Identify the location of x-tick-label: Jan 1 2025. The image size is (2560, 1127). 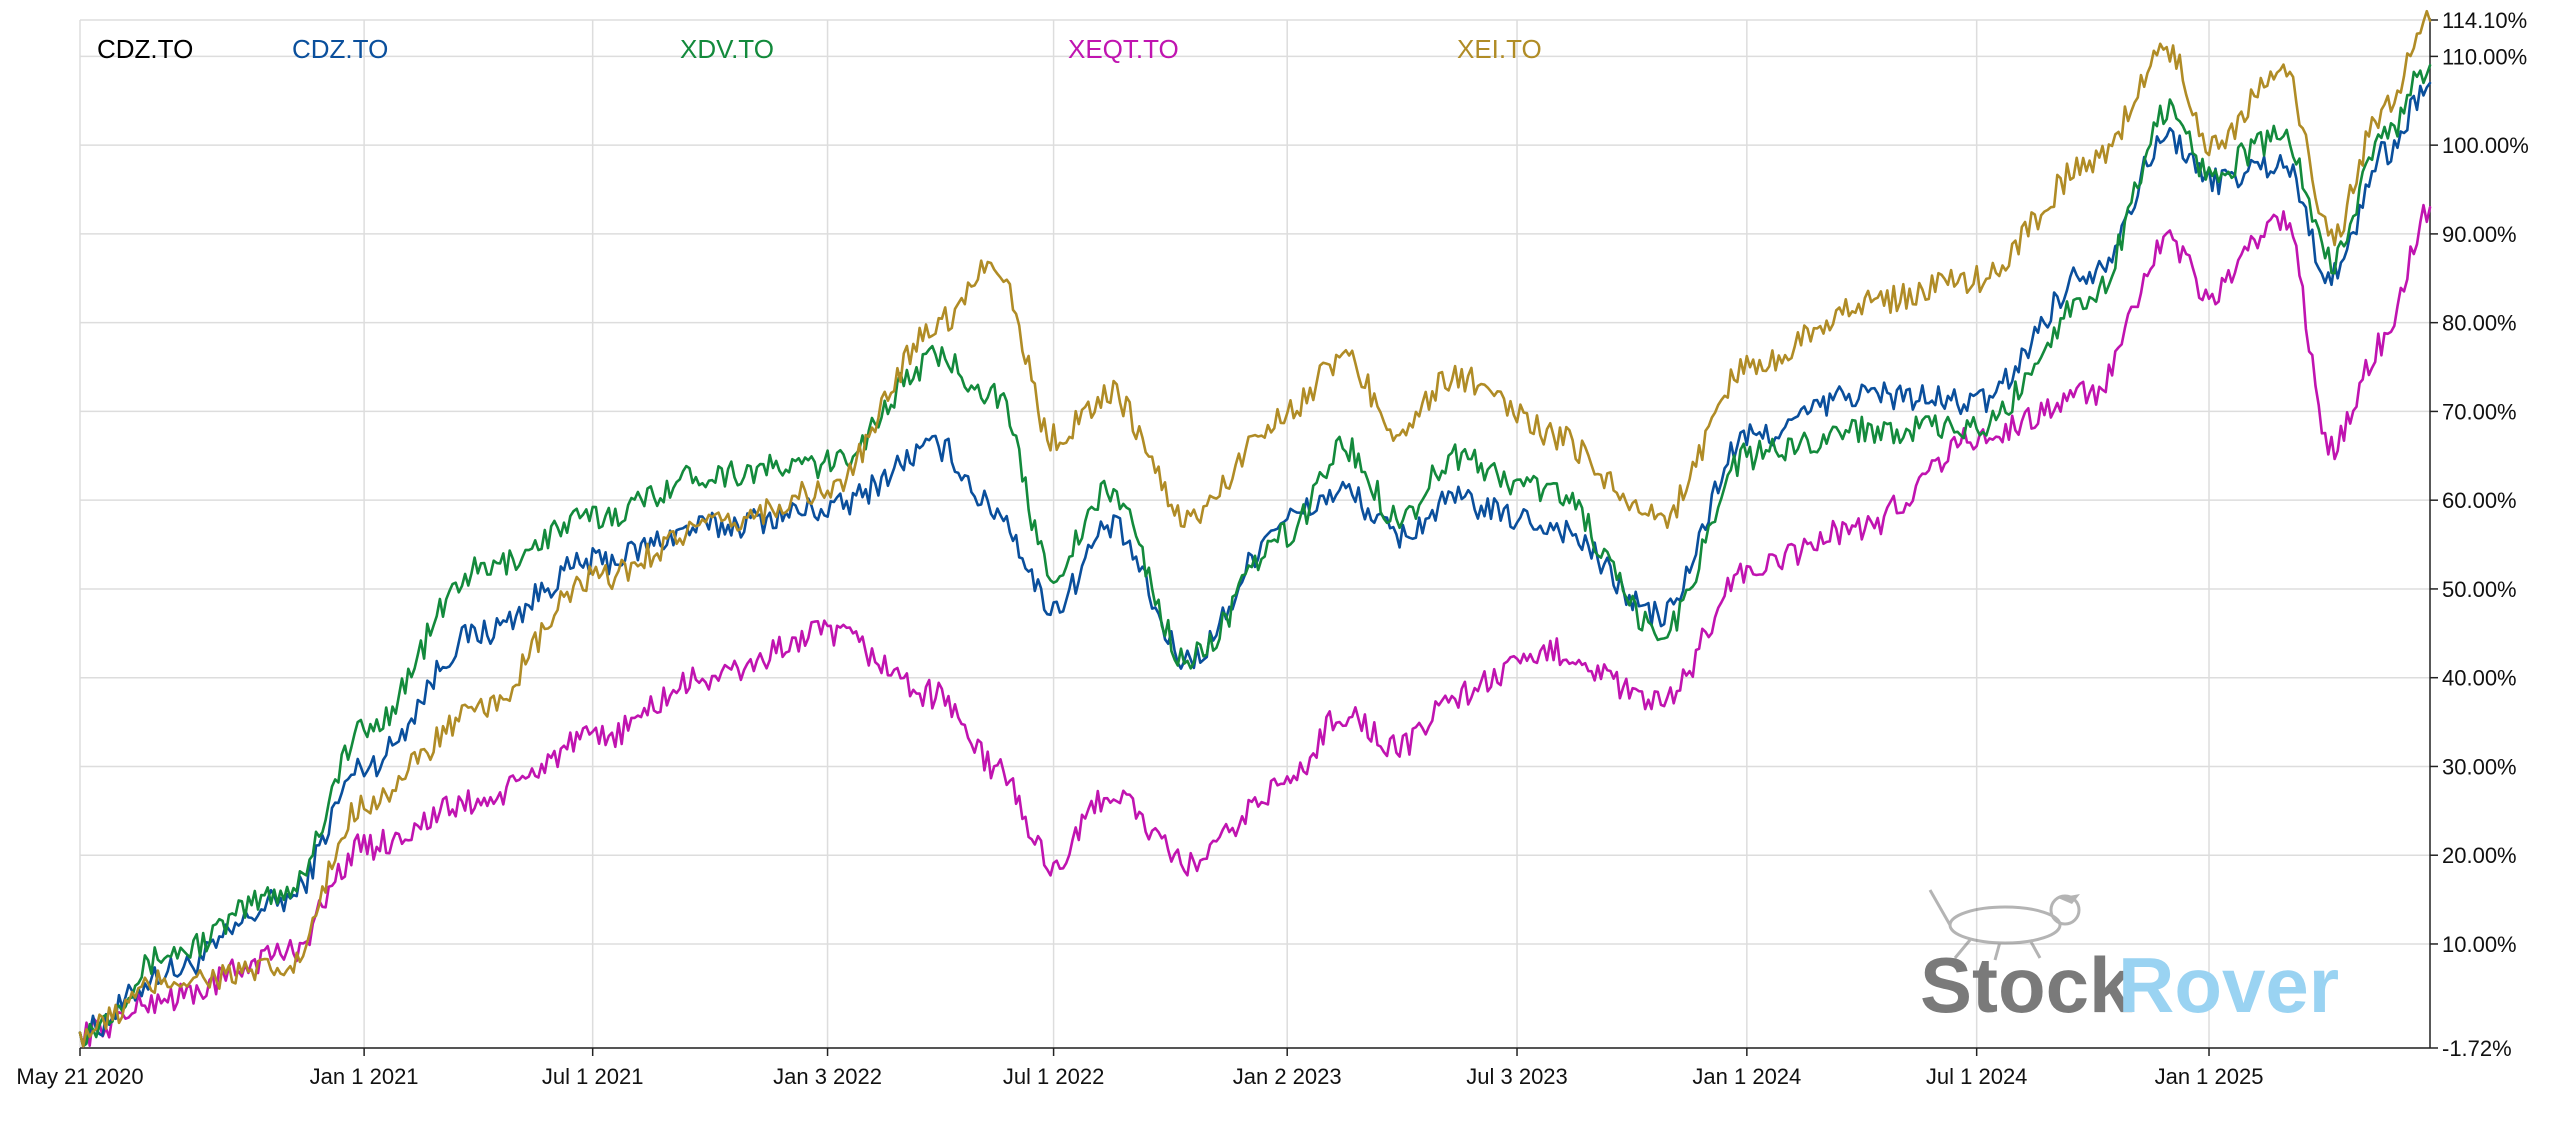
(2209, 1076).